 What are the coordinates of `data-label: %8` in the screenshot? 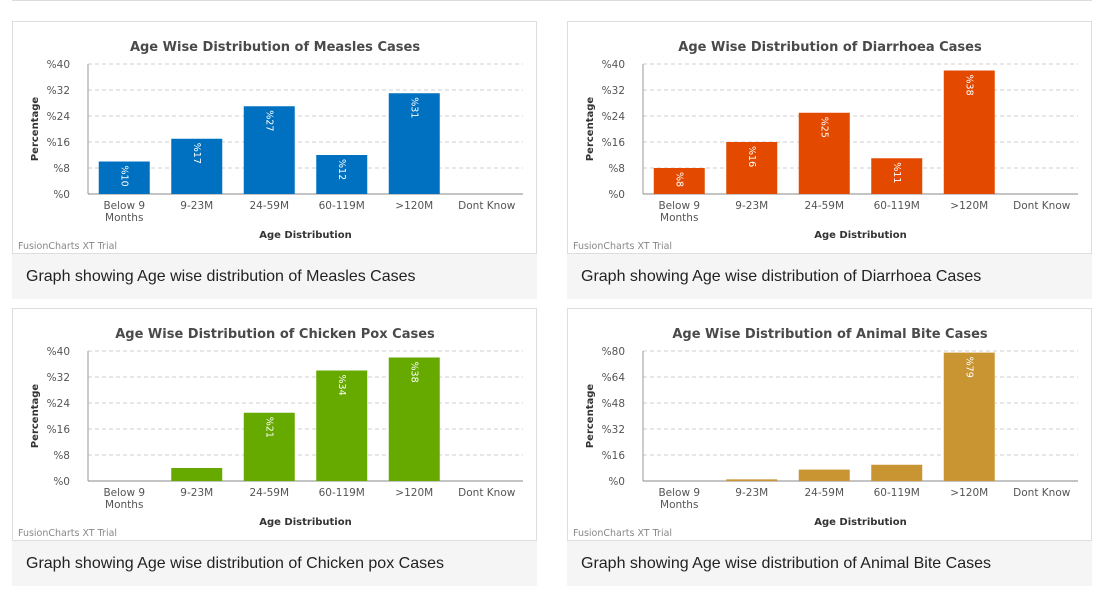 It's located at (678, 179).